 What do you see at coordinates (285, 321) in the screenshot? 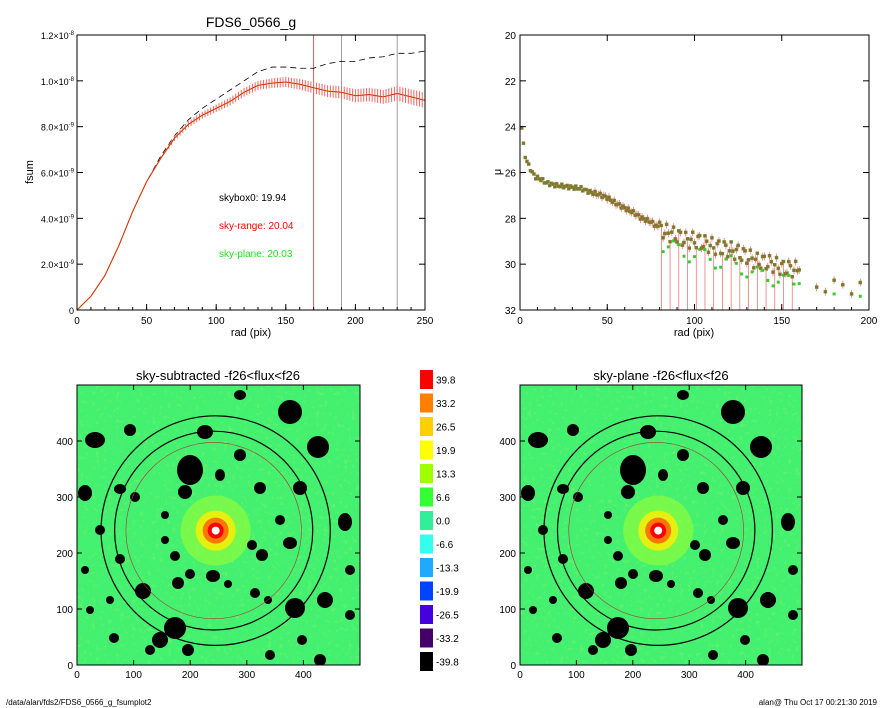
I see `fsum-xtick-label-3: 150` at bounding box center [285, 321].